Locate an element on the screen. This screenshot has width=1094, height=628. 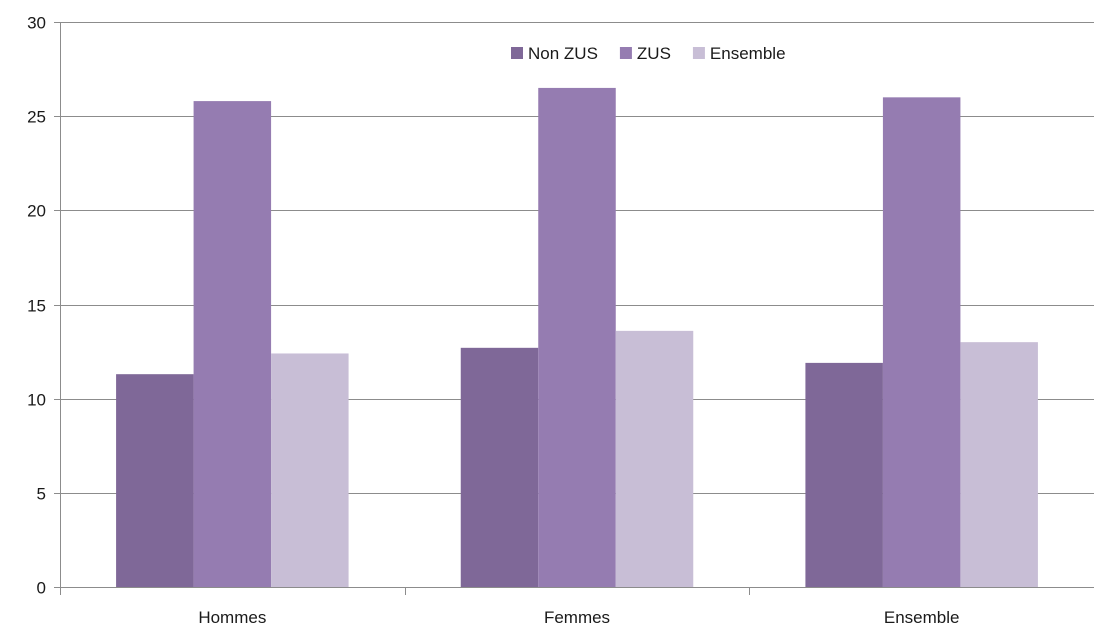
bar-ensemble-femmes is located at coordinates (654, 458).